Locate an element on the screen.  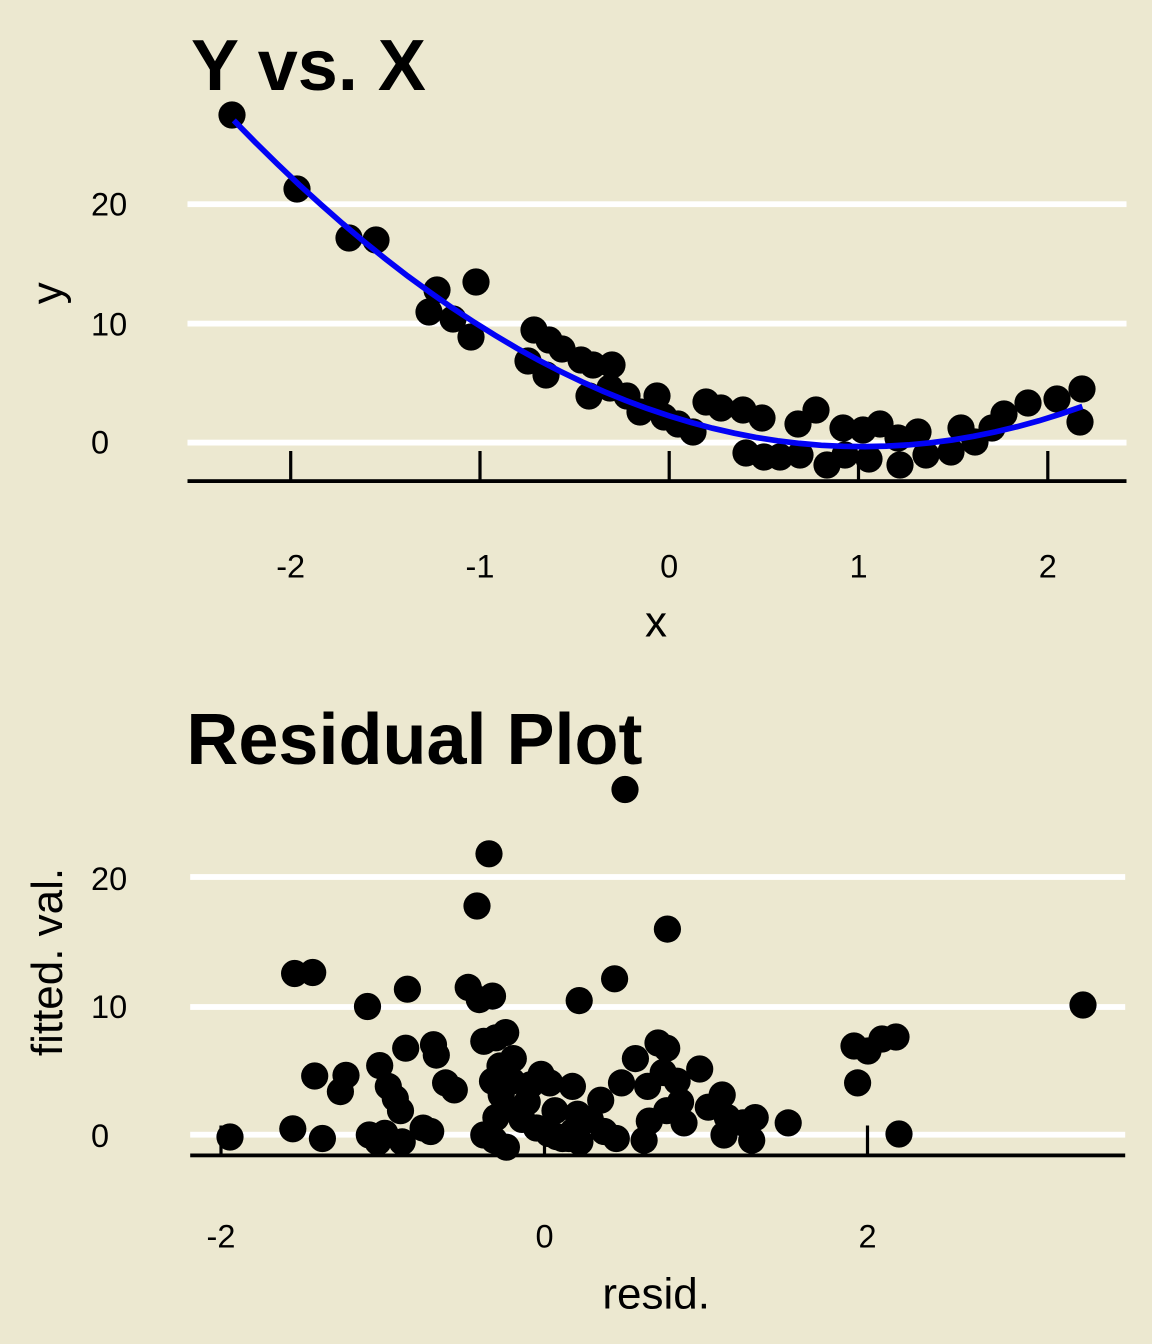
svg-text: Y vs. X is located at coordinates (308, 66).